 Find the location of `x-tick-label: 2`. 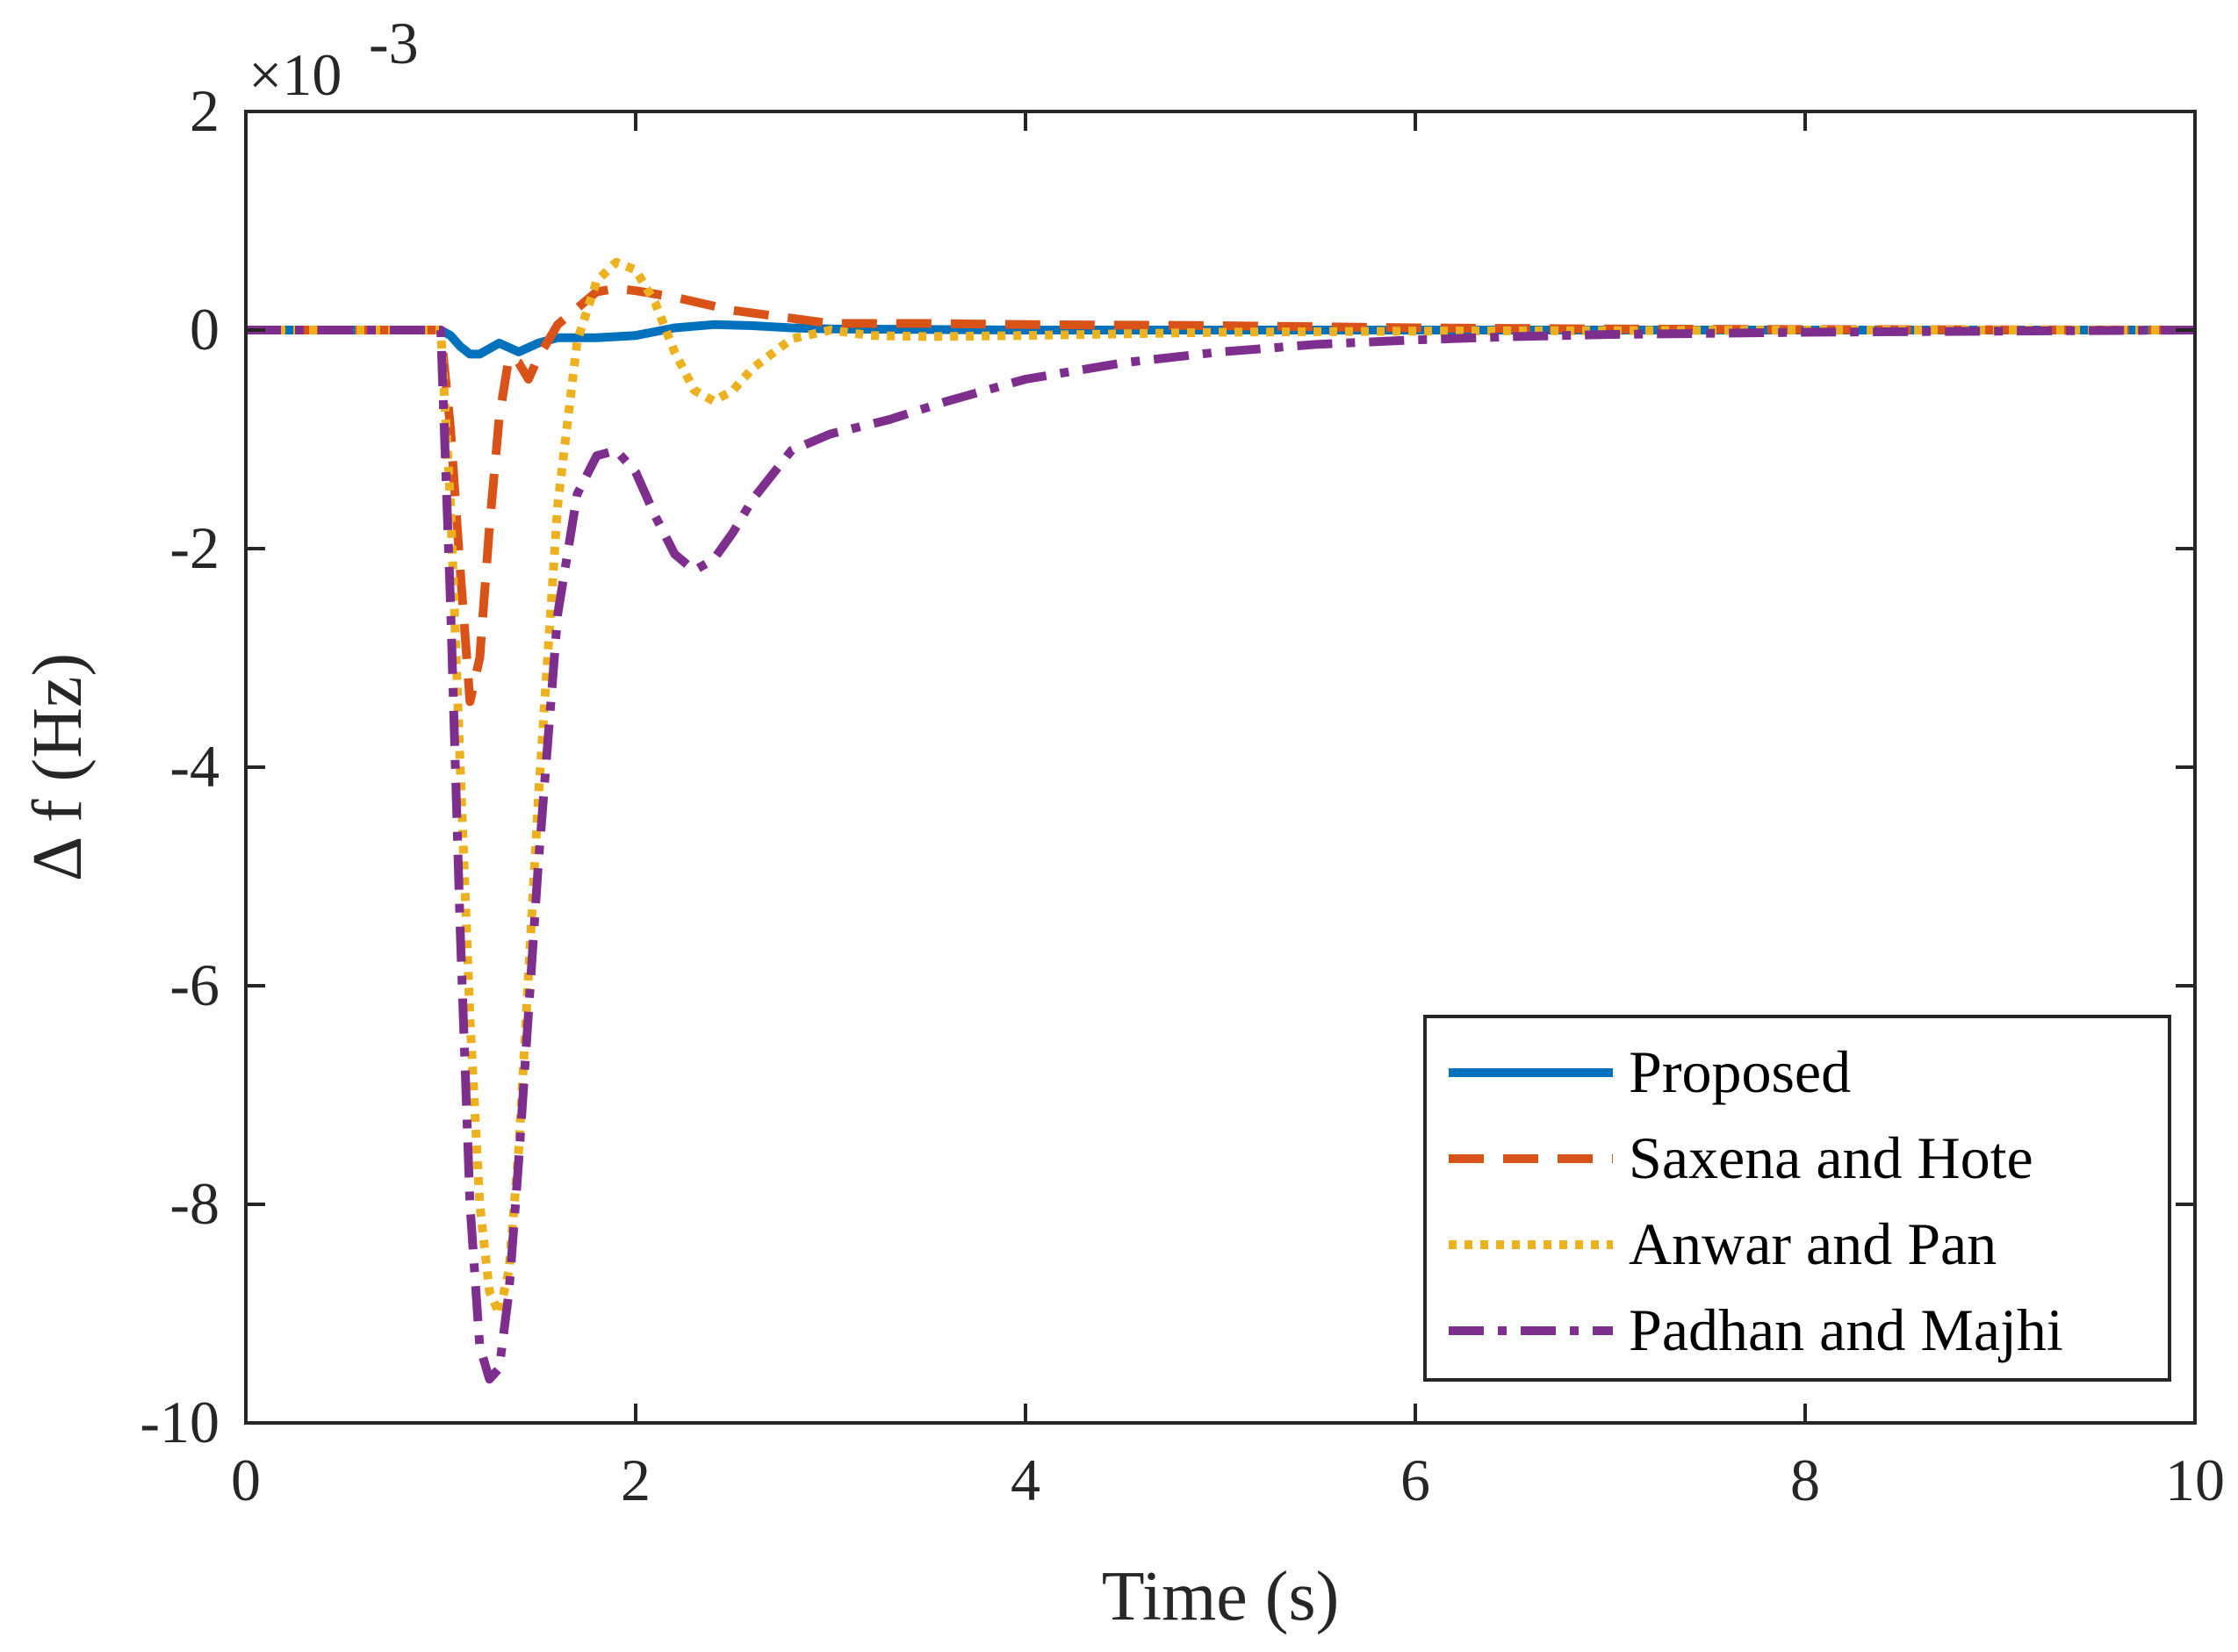

x-tick-label: 2 is located at coordinates (636, 1480).